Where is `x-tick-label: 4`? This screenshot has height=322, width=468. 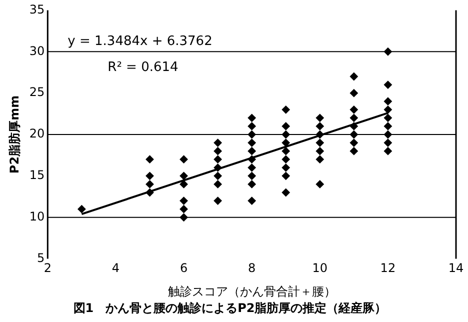 x-tick-label: 4 is located at coordinates (116, 268).